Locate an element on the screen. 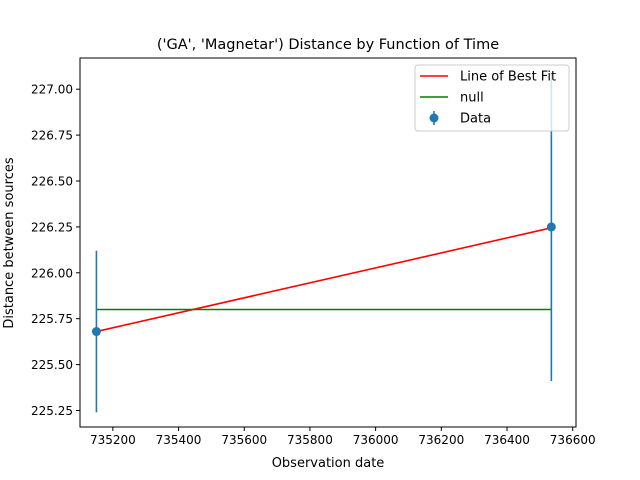  x-tick-label: 736000 is located at coordinates (376, 440).